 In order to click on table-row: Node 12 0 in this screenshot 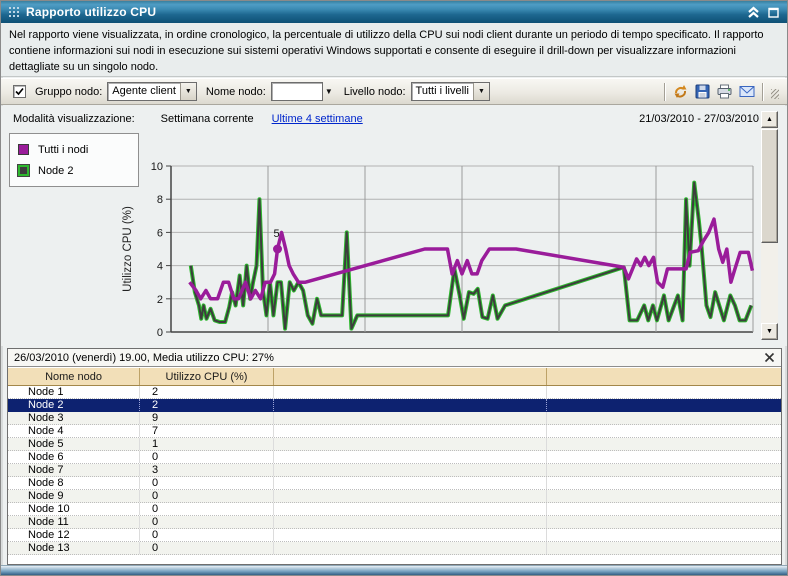, I will do `click(394, 535)`.